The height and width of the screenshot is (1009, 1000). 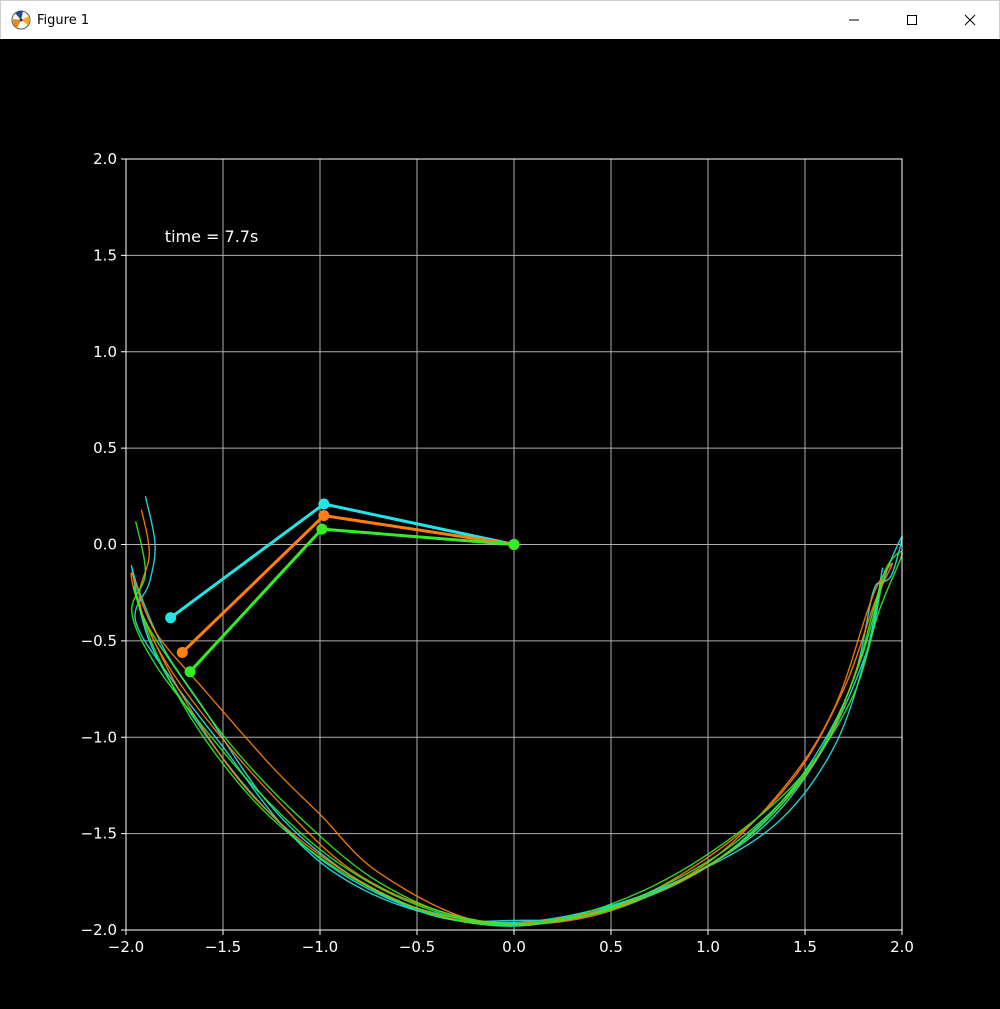 I want to click on time-annotation: time = 7.7s, so click(x=212, y=236).